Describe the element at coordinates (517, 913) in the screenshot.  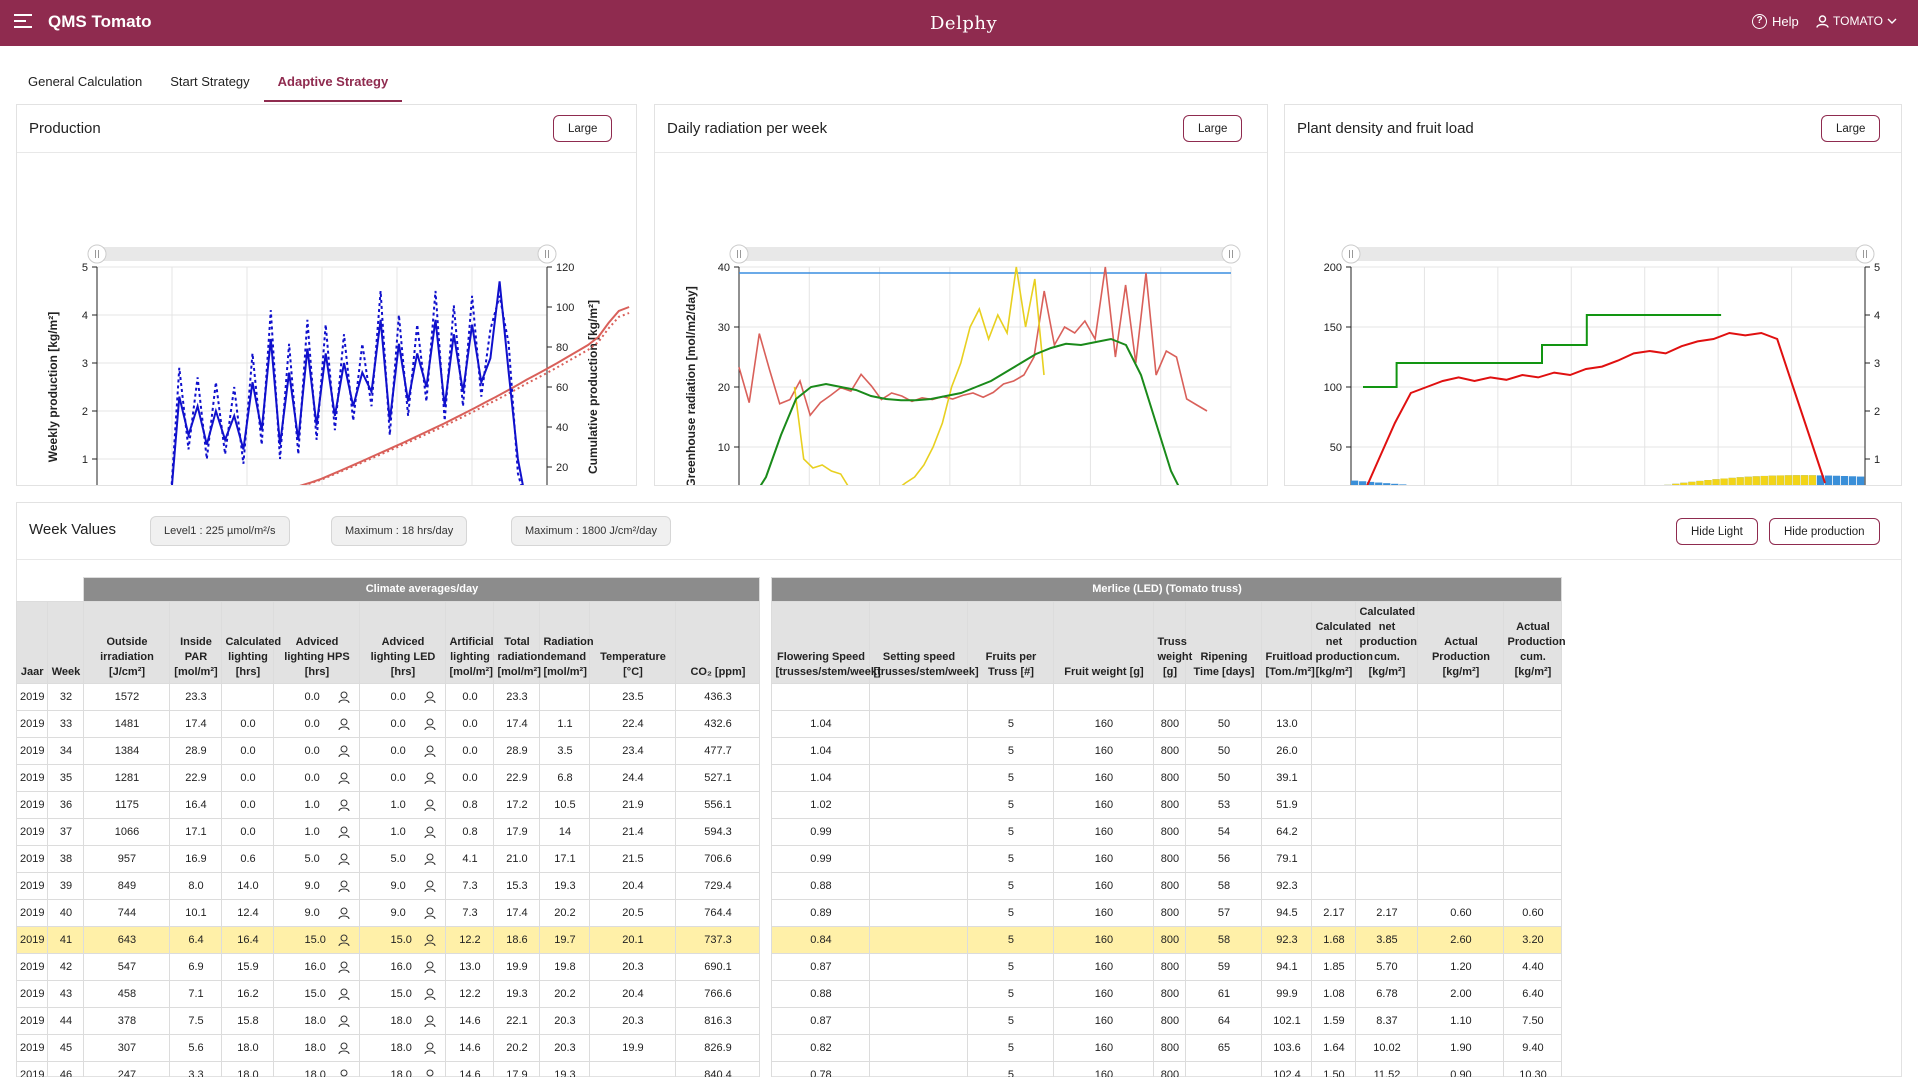
I see `cell-value: 17.4` at that location.